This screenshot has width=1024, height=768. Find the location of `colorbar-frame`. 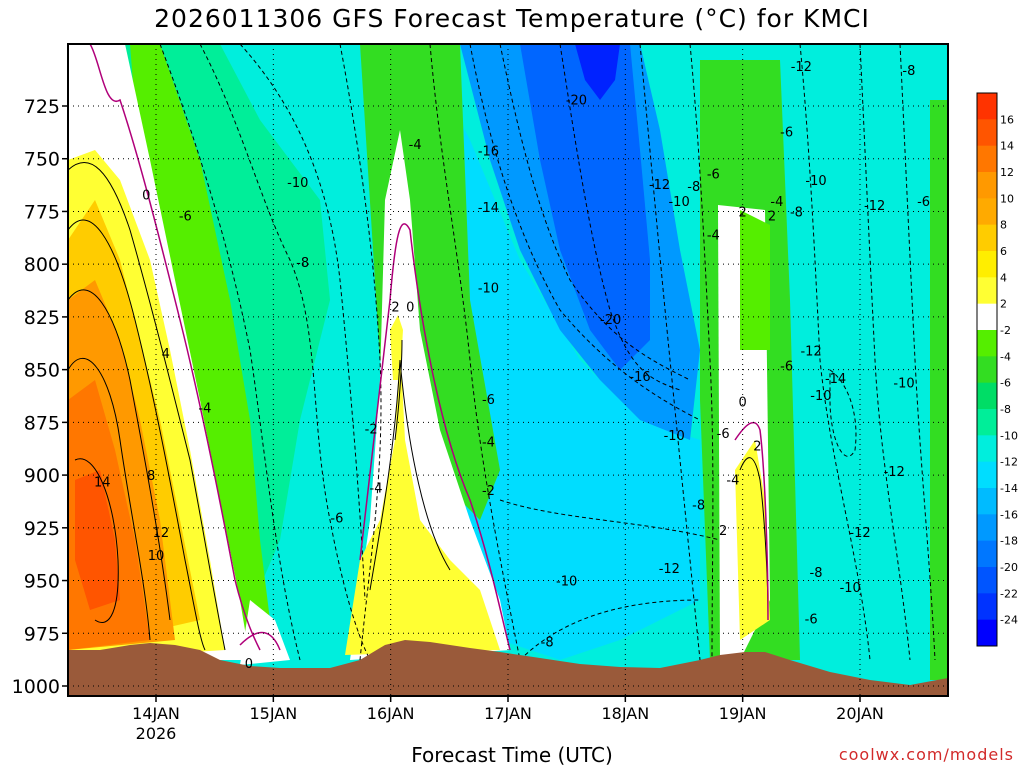

colorbar-frame is located at coordinates (987, 369).